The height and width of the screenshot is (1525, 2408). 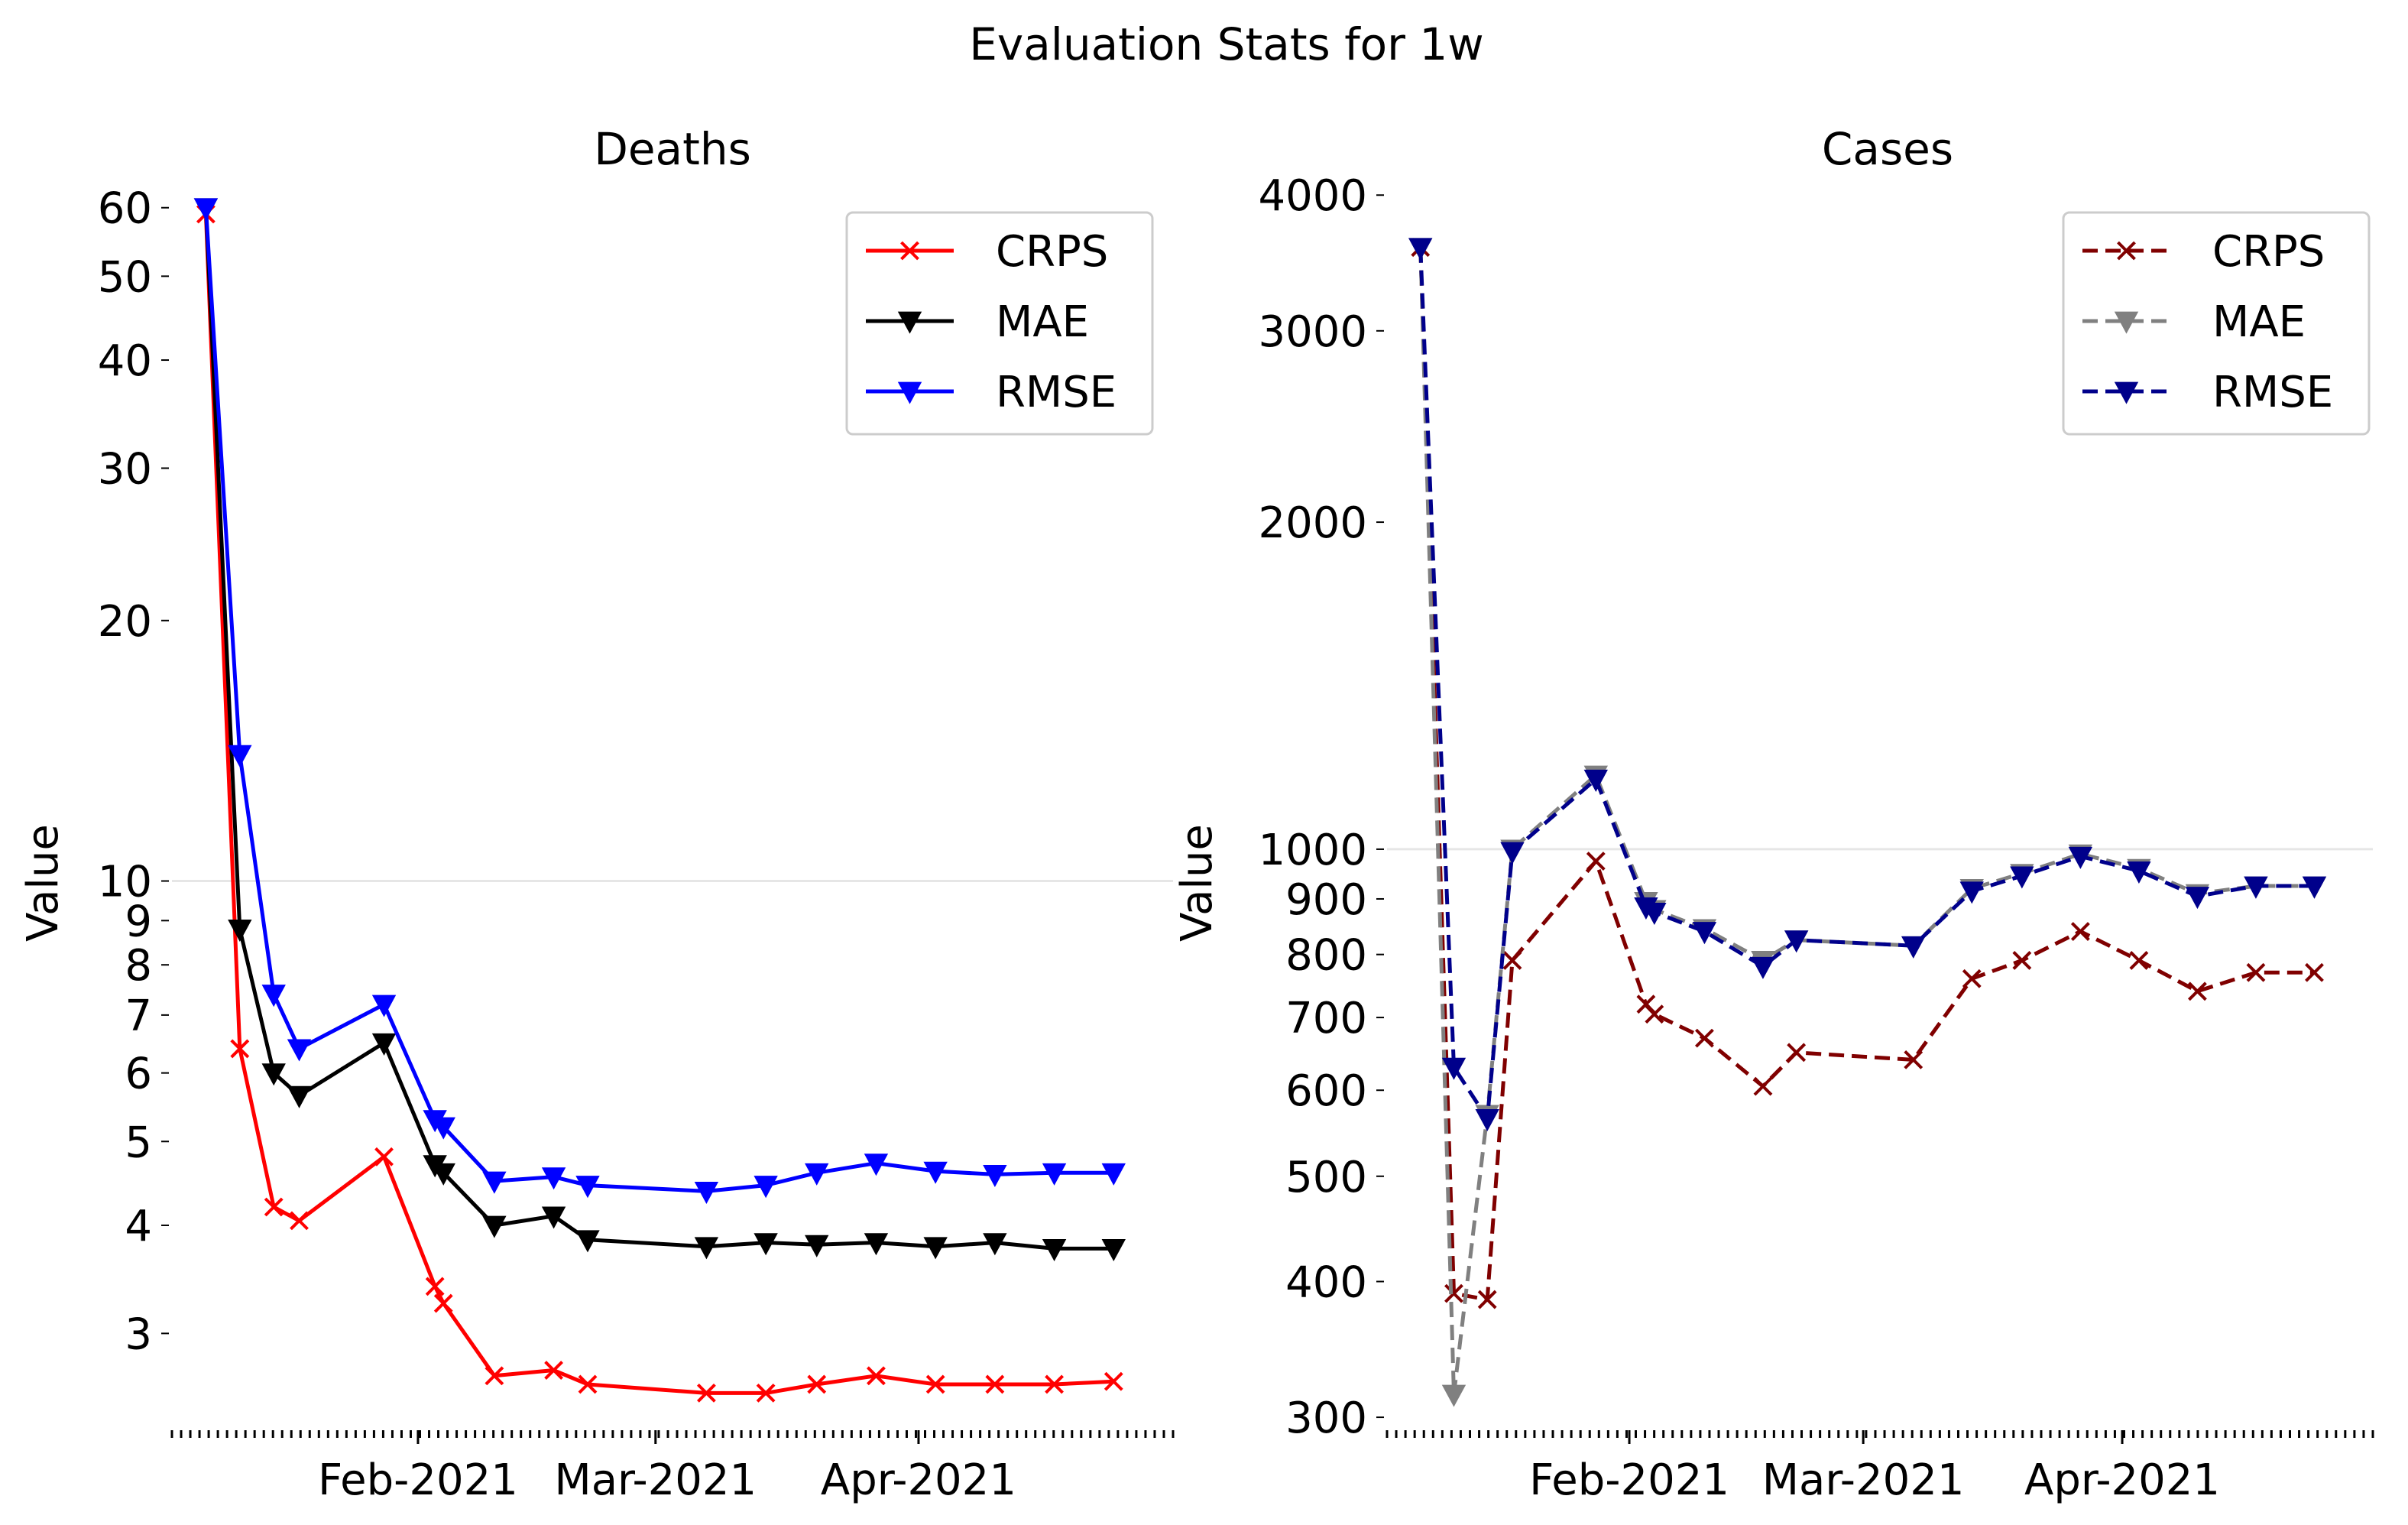 What do you see at coordinates (1326, 1283) in the screenshot?
I see `cases-y-tick-label: 400` at bounding box center [1326, 1283].